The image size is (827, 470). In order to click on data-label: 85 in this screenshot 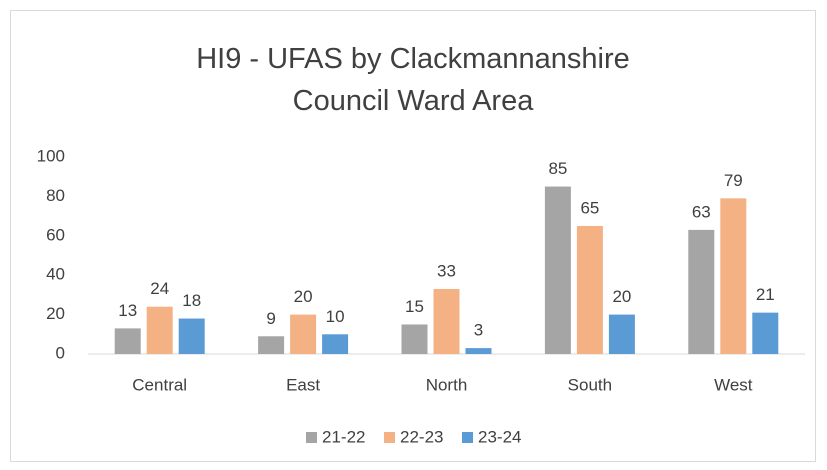, I will do `click(557, 168)`.